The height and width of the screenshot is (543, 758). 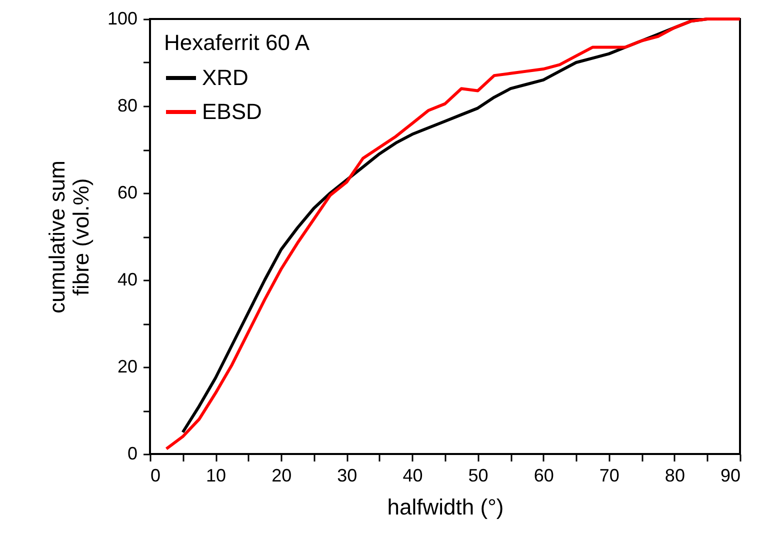 I want to click on x-tick-label: 30, so click(x=347, y=476).